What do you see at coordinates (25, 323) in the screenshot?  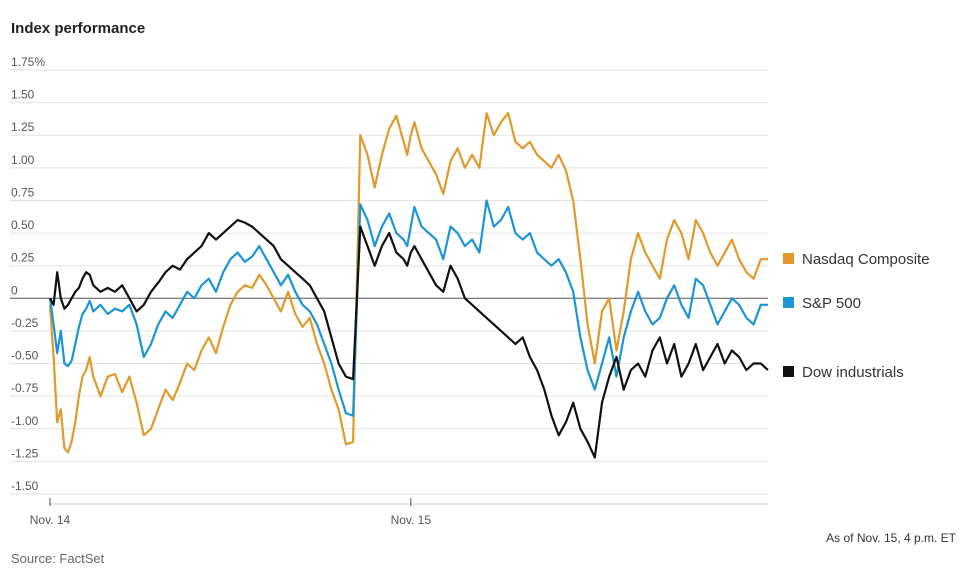 I see `y-tick-label: -0.25` at bounding box center [25, 323].